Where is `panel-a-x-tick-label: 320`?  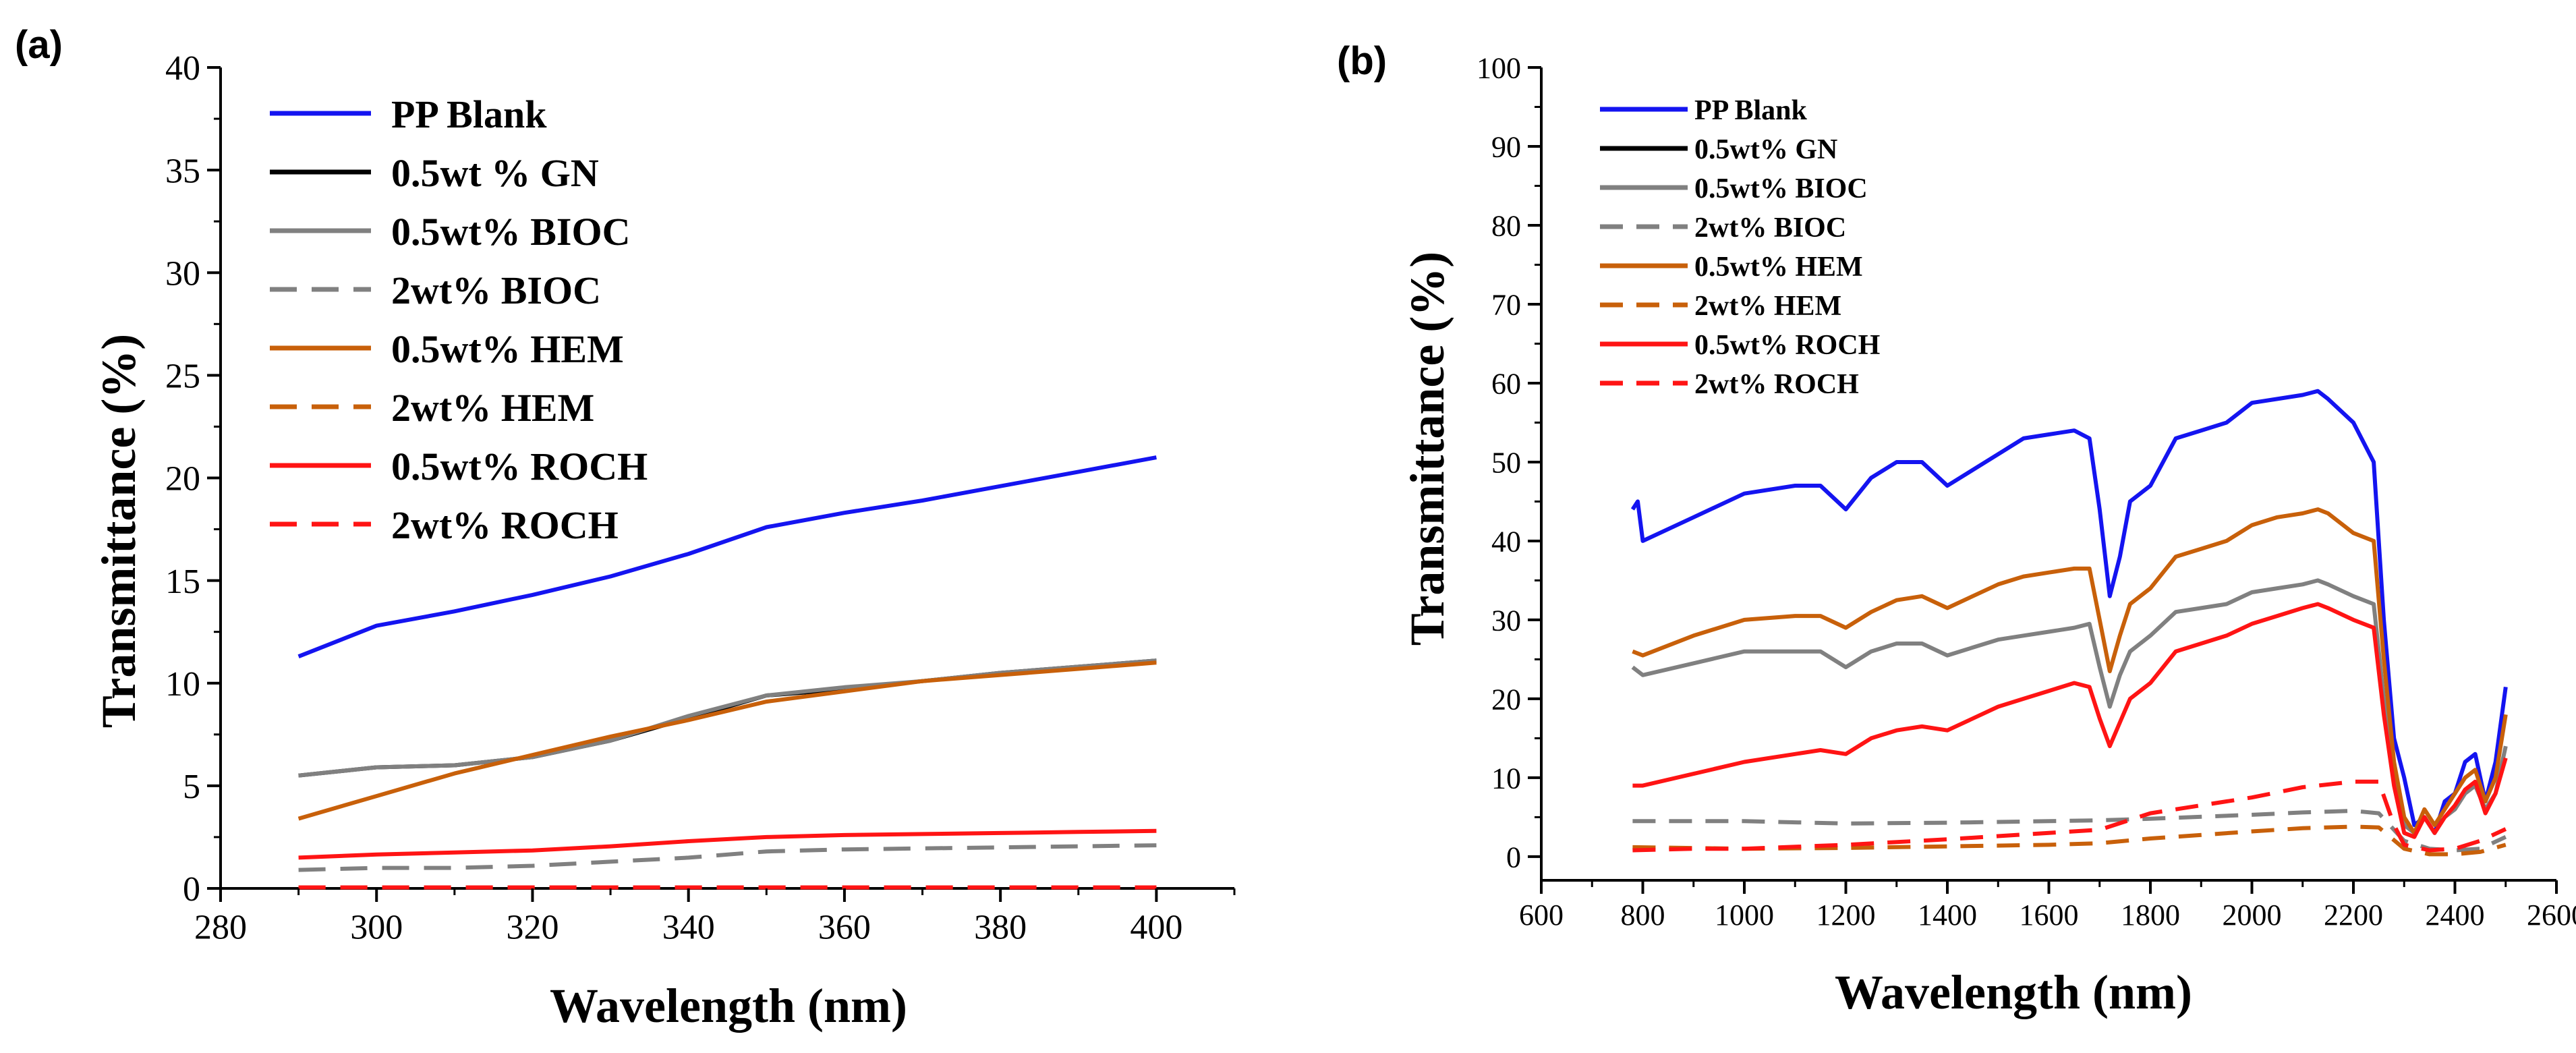
panel-a-x-tick-label: 320 is located at coordinates (532, 928).